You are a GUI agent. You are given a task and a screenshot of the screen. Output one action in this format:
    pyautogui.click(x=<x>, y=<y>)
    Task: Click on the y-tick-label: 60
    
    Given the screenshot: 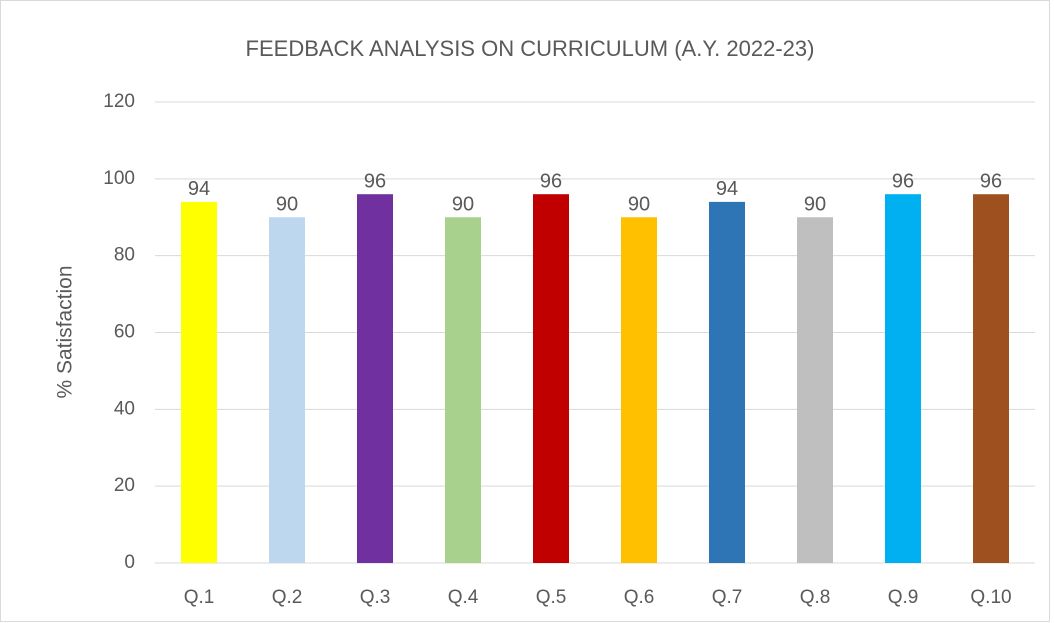 What is the action you would take?
    pyautogui.click(x=124, y=332)
    